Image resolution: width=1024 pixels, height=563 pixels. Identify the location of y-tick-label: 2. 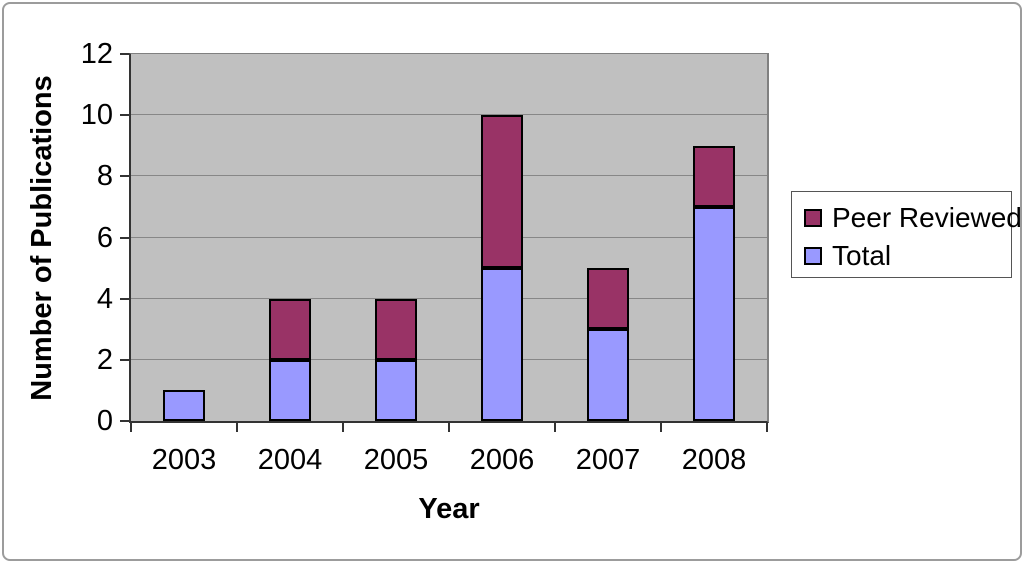
(104, 359).